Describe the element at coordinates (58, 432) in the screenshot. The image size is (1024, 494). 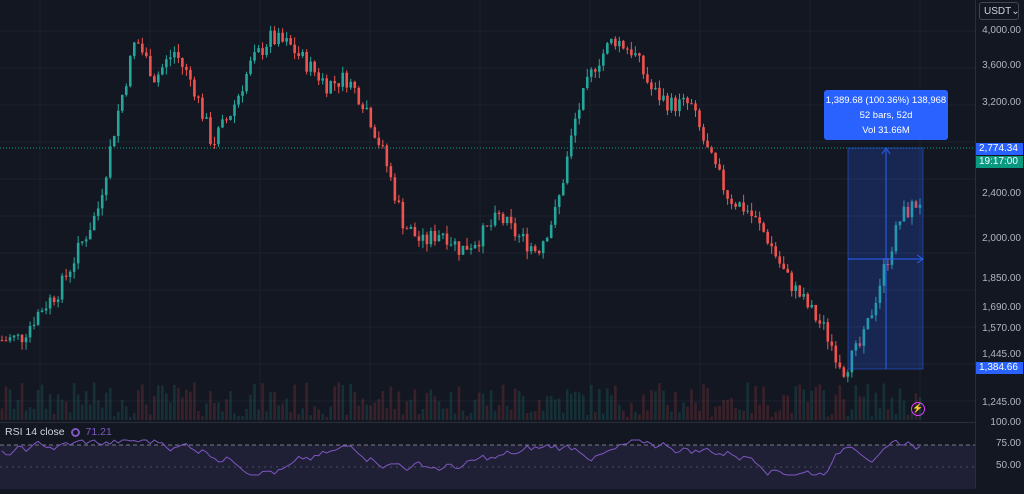
I see `rsi-legend: RSI 14 close 71.21` at that location.